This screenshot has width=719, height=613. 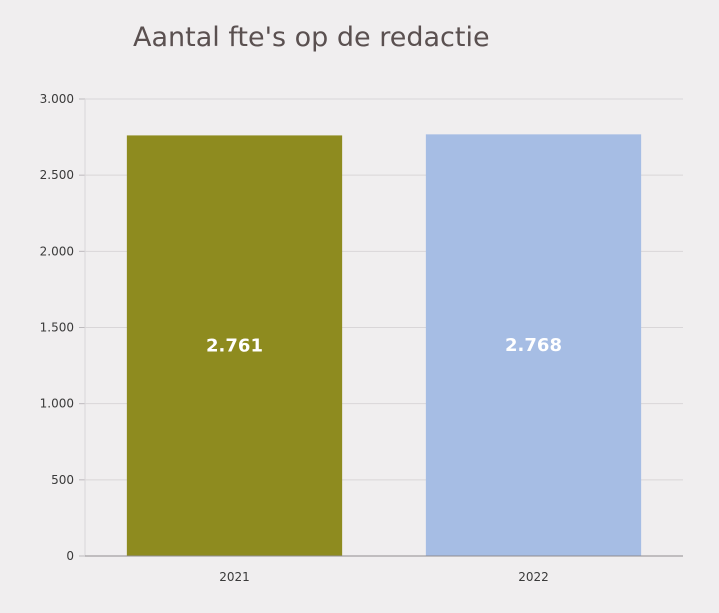 I want to click on x-tick-label: 2022, so click(x=533, y=577).